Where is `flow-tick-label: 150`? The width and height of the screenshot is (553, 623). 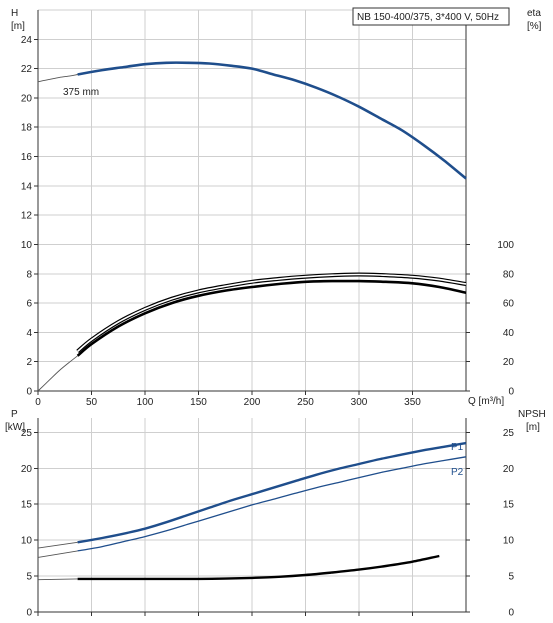 flow-tick-label: 150 is located at coordinates (198, 402).